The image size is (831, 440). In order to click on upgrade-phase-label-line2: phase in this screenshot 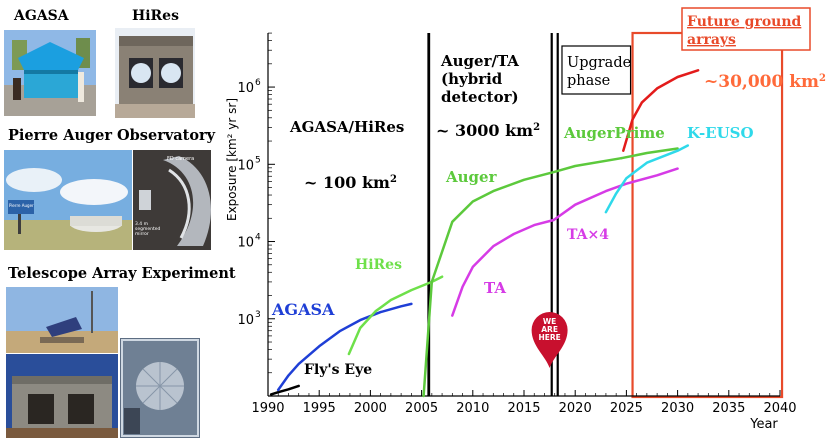, I will do `click(588, 81)`.